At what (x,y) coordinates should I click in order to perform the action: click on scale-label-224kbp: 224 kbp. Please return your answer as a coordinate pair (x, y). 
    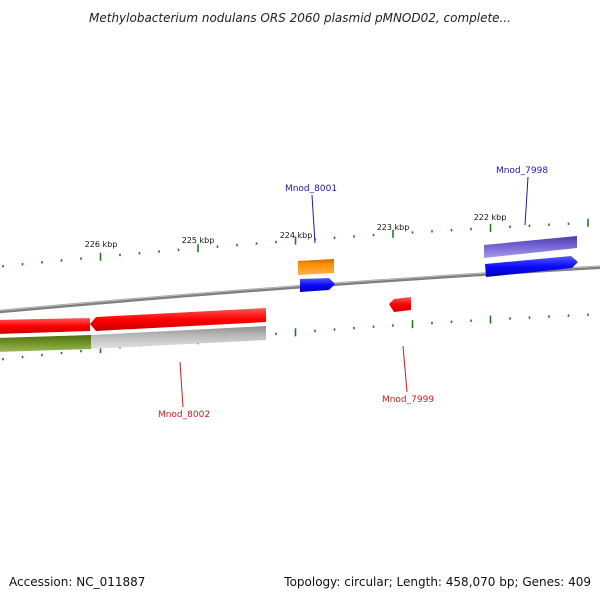
    Looking at the image, I should click on (296, 235).